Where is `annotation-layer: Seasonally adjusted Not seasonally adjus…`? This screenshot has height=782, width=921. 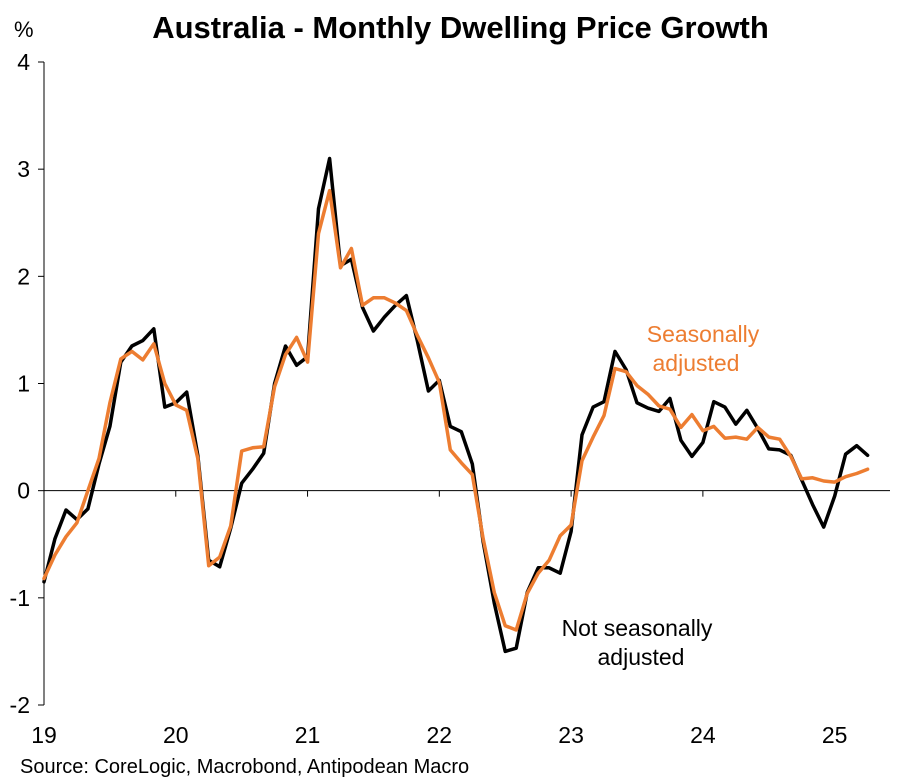 annotation-layer: Seasonally adjusted Not seasonally adjus… is located at coordinates (661, 495).